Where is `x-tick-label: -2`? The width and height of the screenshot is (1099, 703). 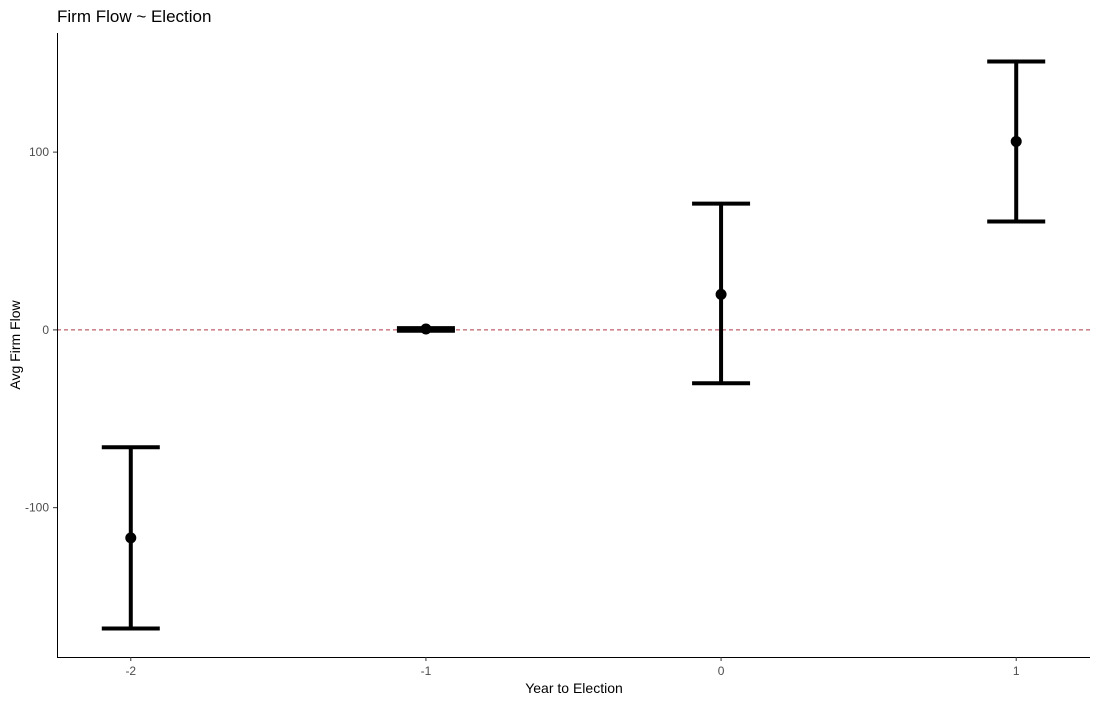
x-tick-label: -2 is located at coordinates (130, 671).